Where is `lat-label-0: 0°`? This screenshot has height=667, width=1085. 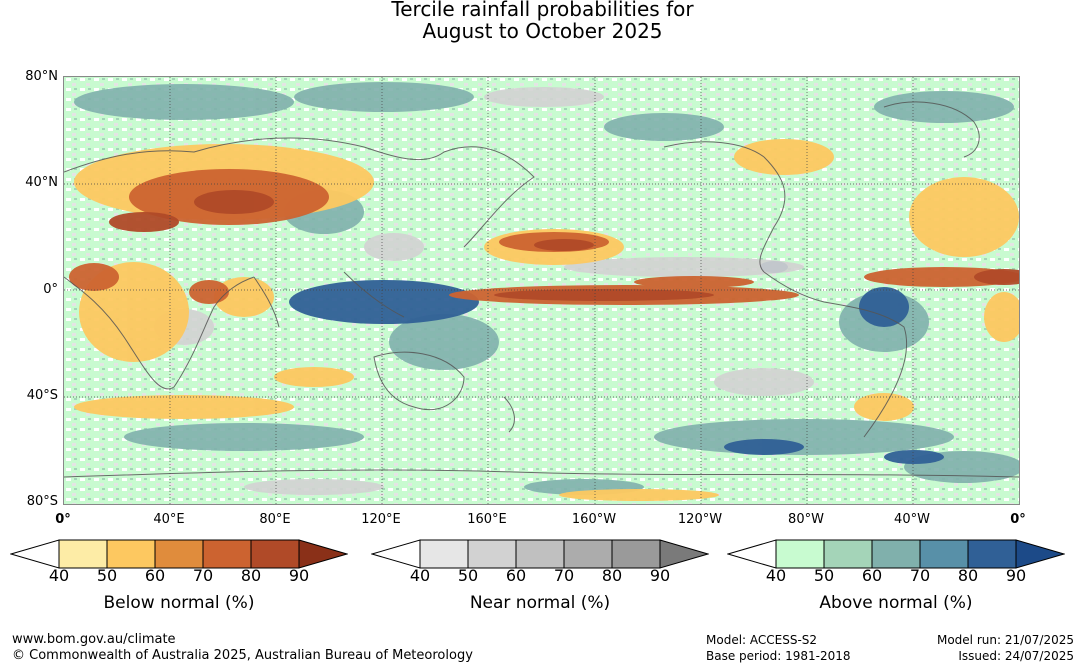
lat-label-0: 0° is located at coordinates (50, 289).